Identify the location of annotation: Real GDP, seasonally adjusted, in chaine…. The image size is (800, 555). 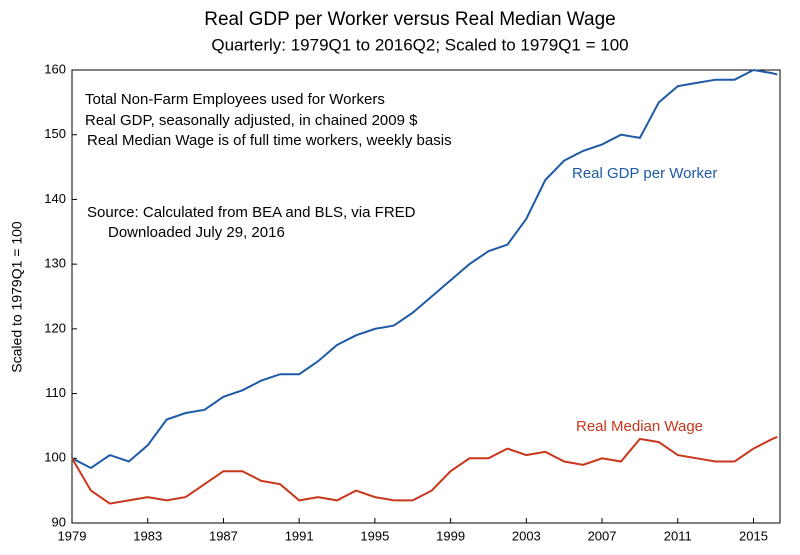
(251, 120).